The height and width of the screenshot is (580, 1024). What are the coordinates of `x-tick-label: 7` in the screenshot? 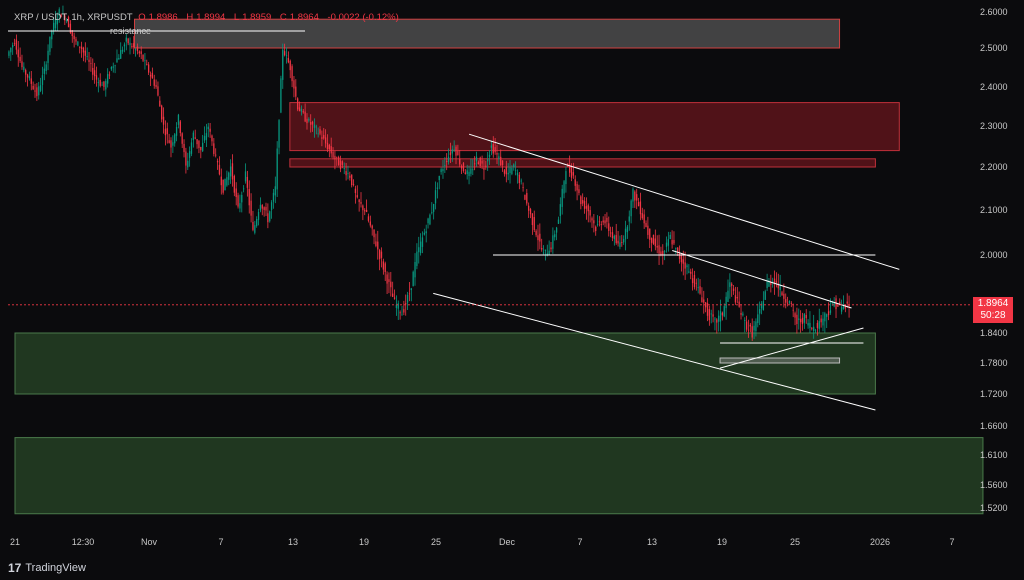 It's located at (951, 542).